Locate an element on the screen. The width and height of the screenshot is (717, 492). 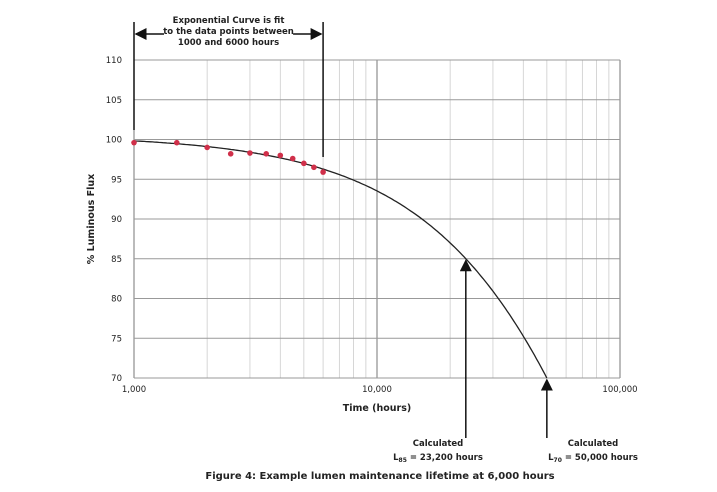
fit-note-text: Exponential Curve is fit is located at coordinates (229, 21).